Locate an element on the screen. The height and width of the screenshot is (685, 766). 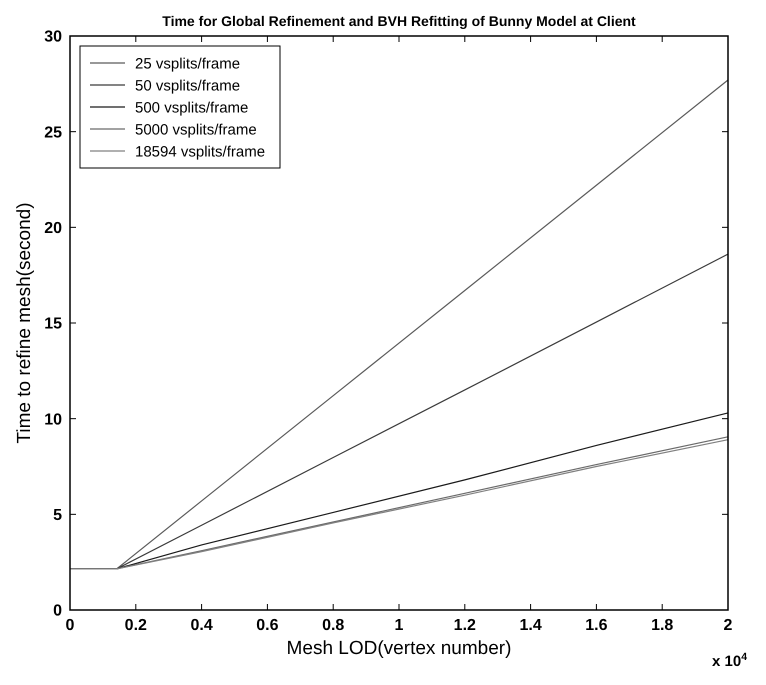
y-axis-title: Time to refine mesh(second) is located at coordinates (24, 323).